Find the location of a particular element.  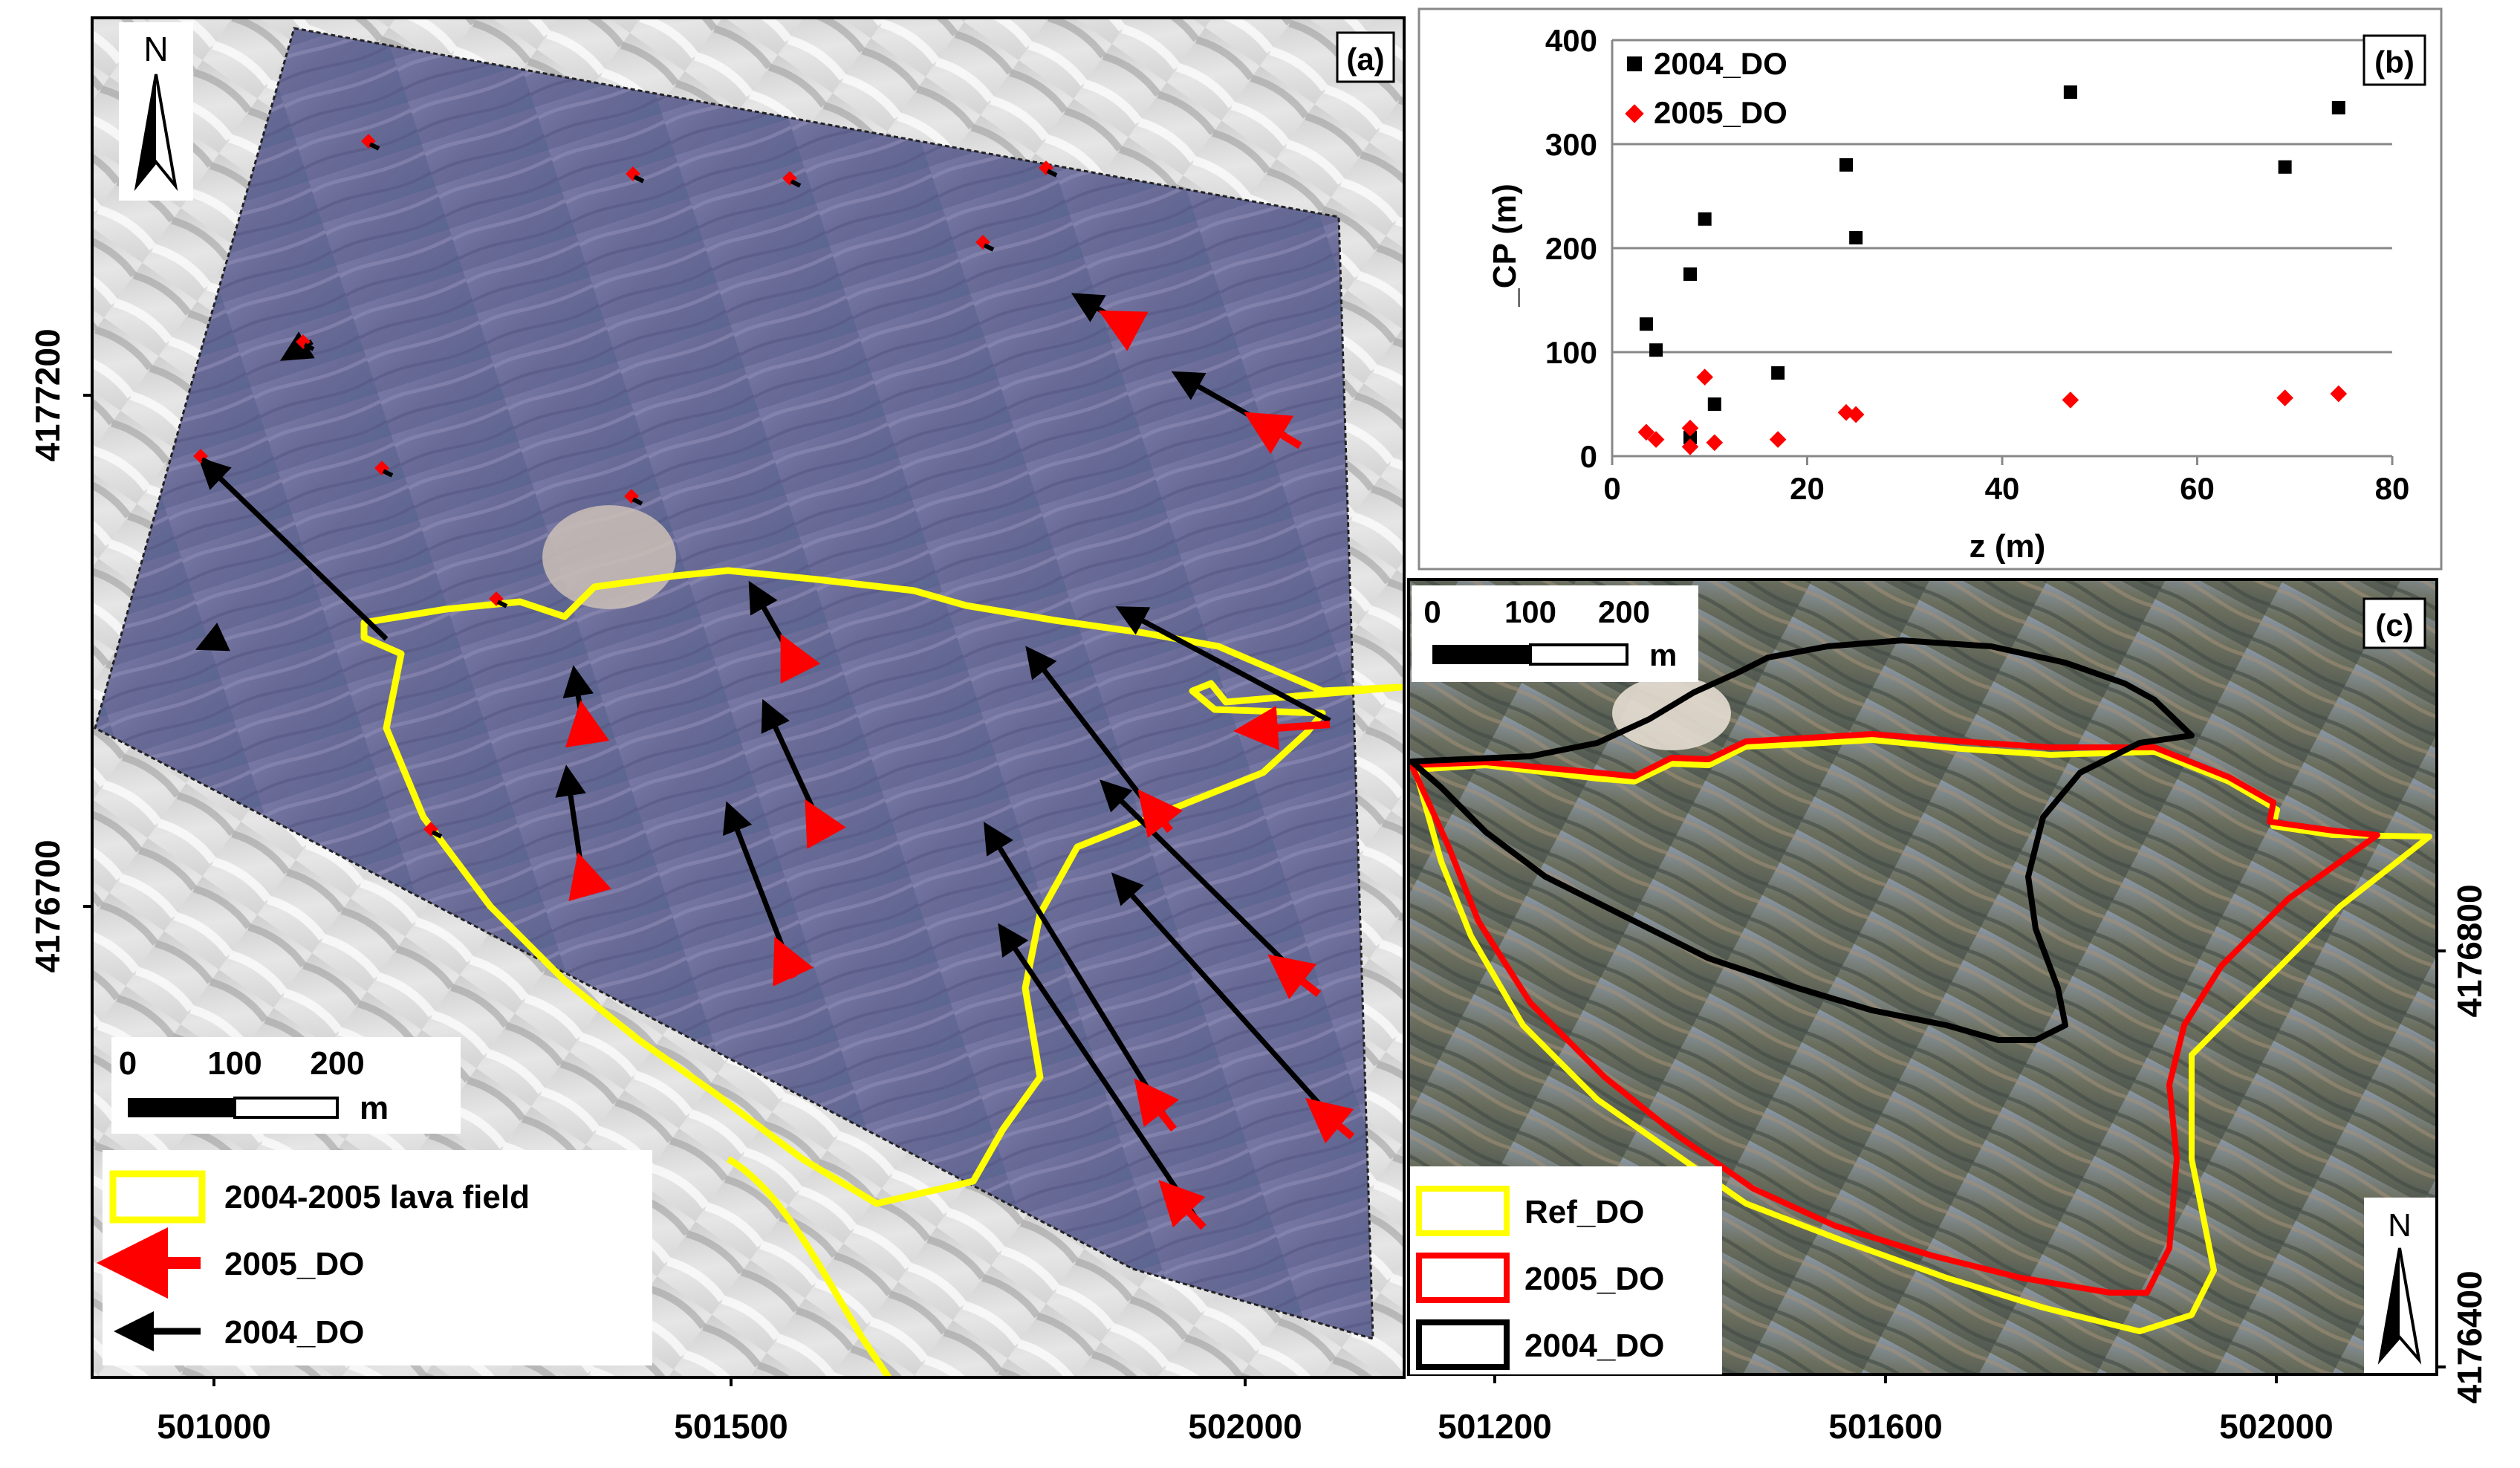

tick-c-y-4176400: 4176400 is located at coordinates (2469, 1336).